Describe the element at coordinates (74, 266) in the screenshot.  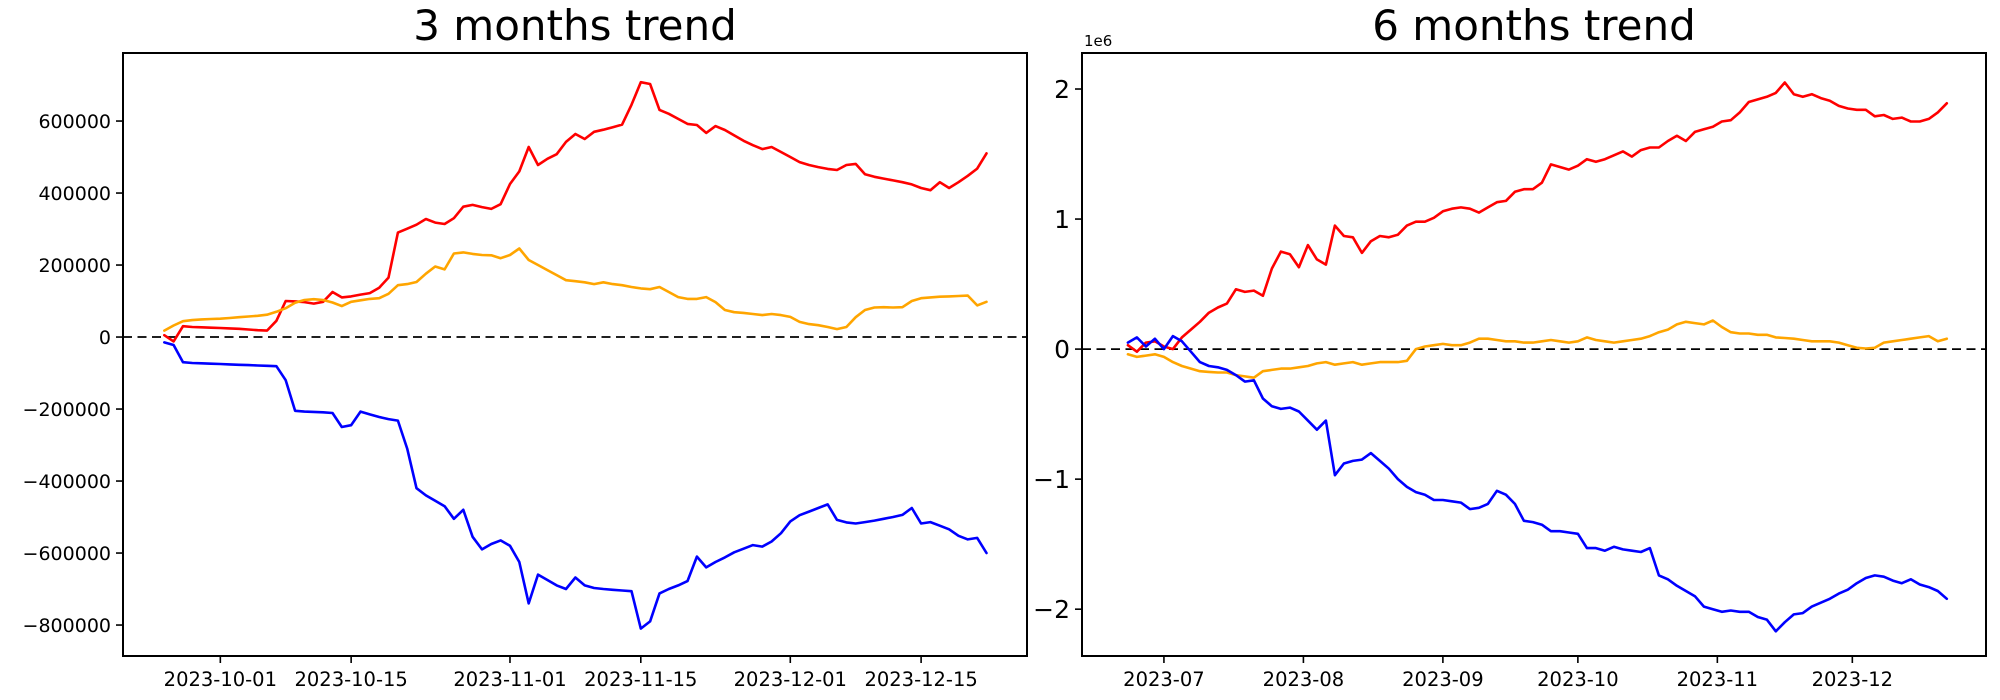
I see `y-tick-label: 200000` at that location.